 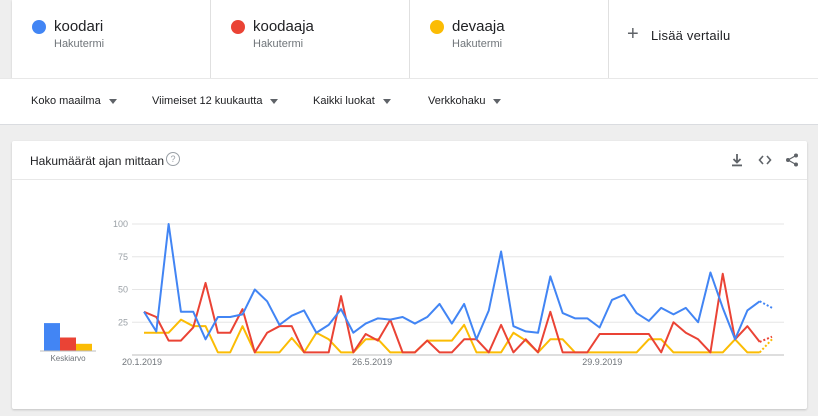 I want to click on card-title: Hakumäärät ajan mittaan, so click(x=97, y=161).